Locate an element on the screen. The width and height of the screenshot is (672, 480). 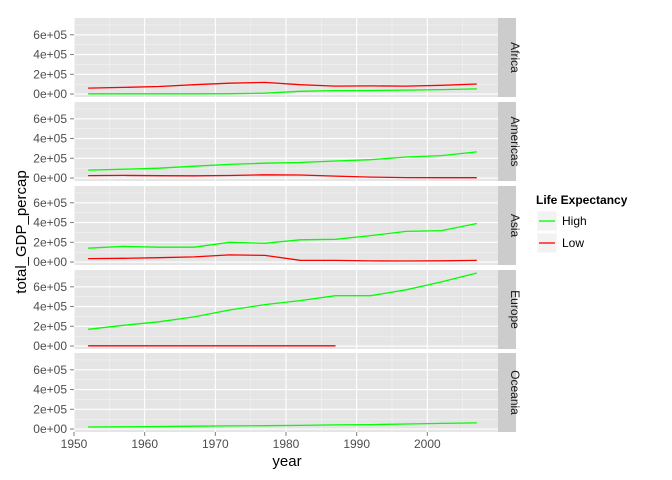
panel-europe: 0e+00 2e+05 4e+05 6e+05 Europe is located at coordinates (277, 311).